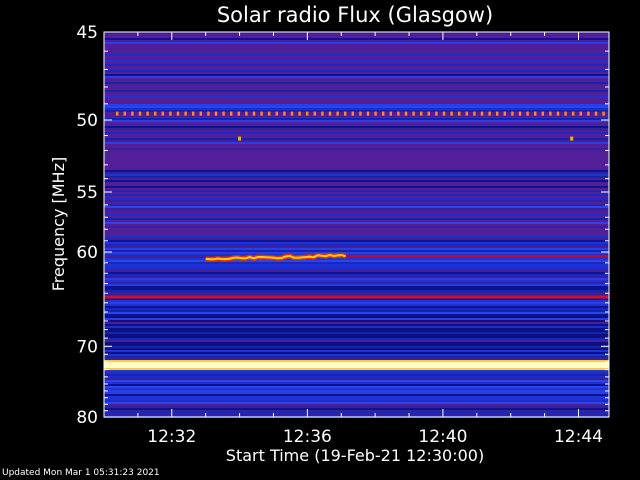 The image size is (640, 480). Describe the element at coordinates (356, 369) in the screenshot. I see `emission-band-edge` at that location.